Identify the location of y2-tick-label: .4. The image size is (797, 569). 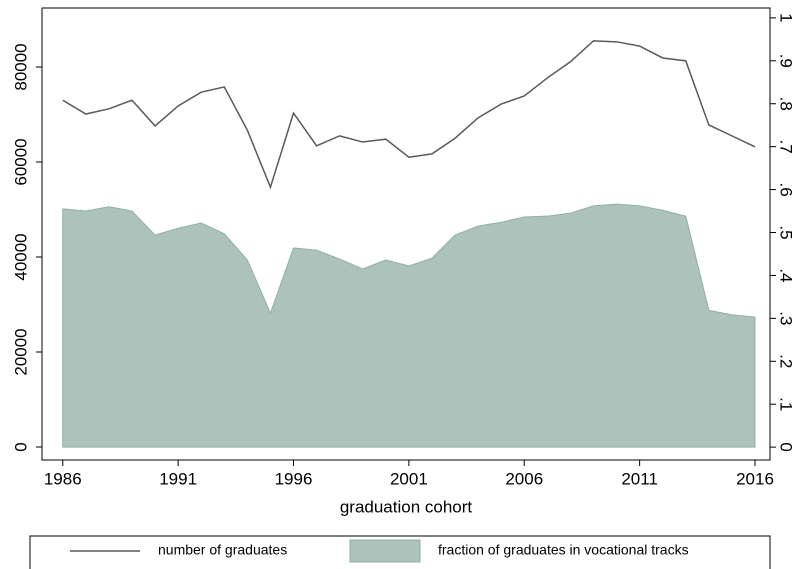
(786, 275).